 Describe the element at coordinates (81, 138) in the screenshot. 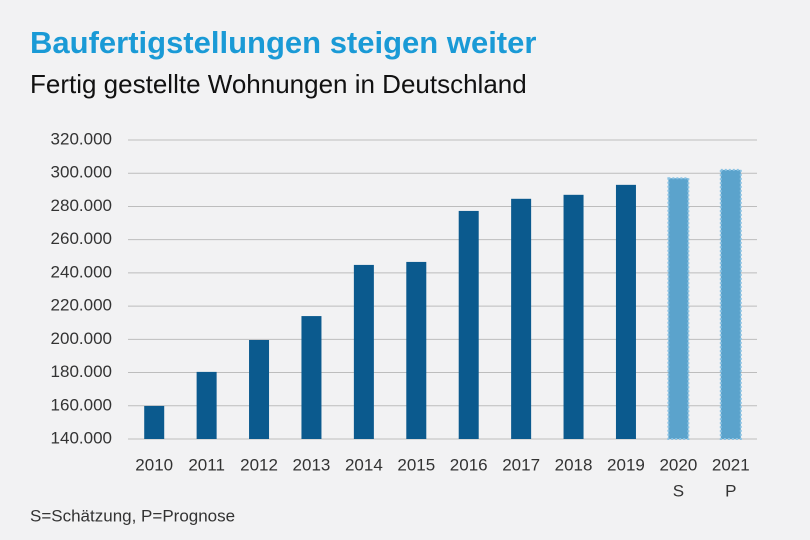

I see `y-tick-label: 320.000` at that location.